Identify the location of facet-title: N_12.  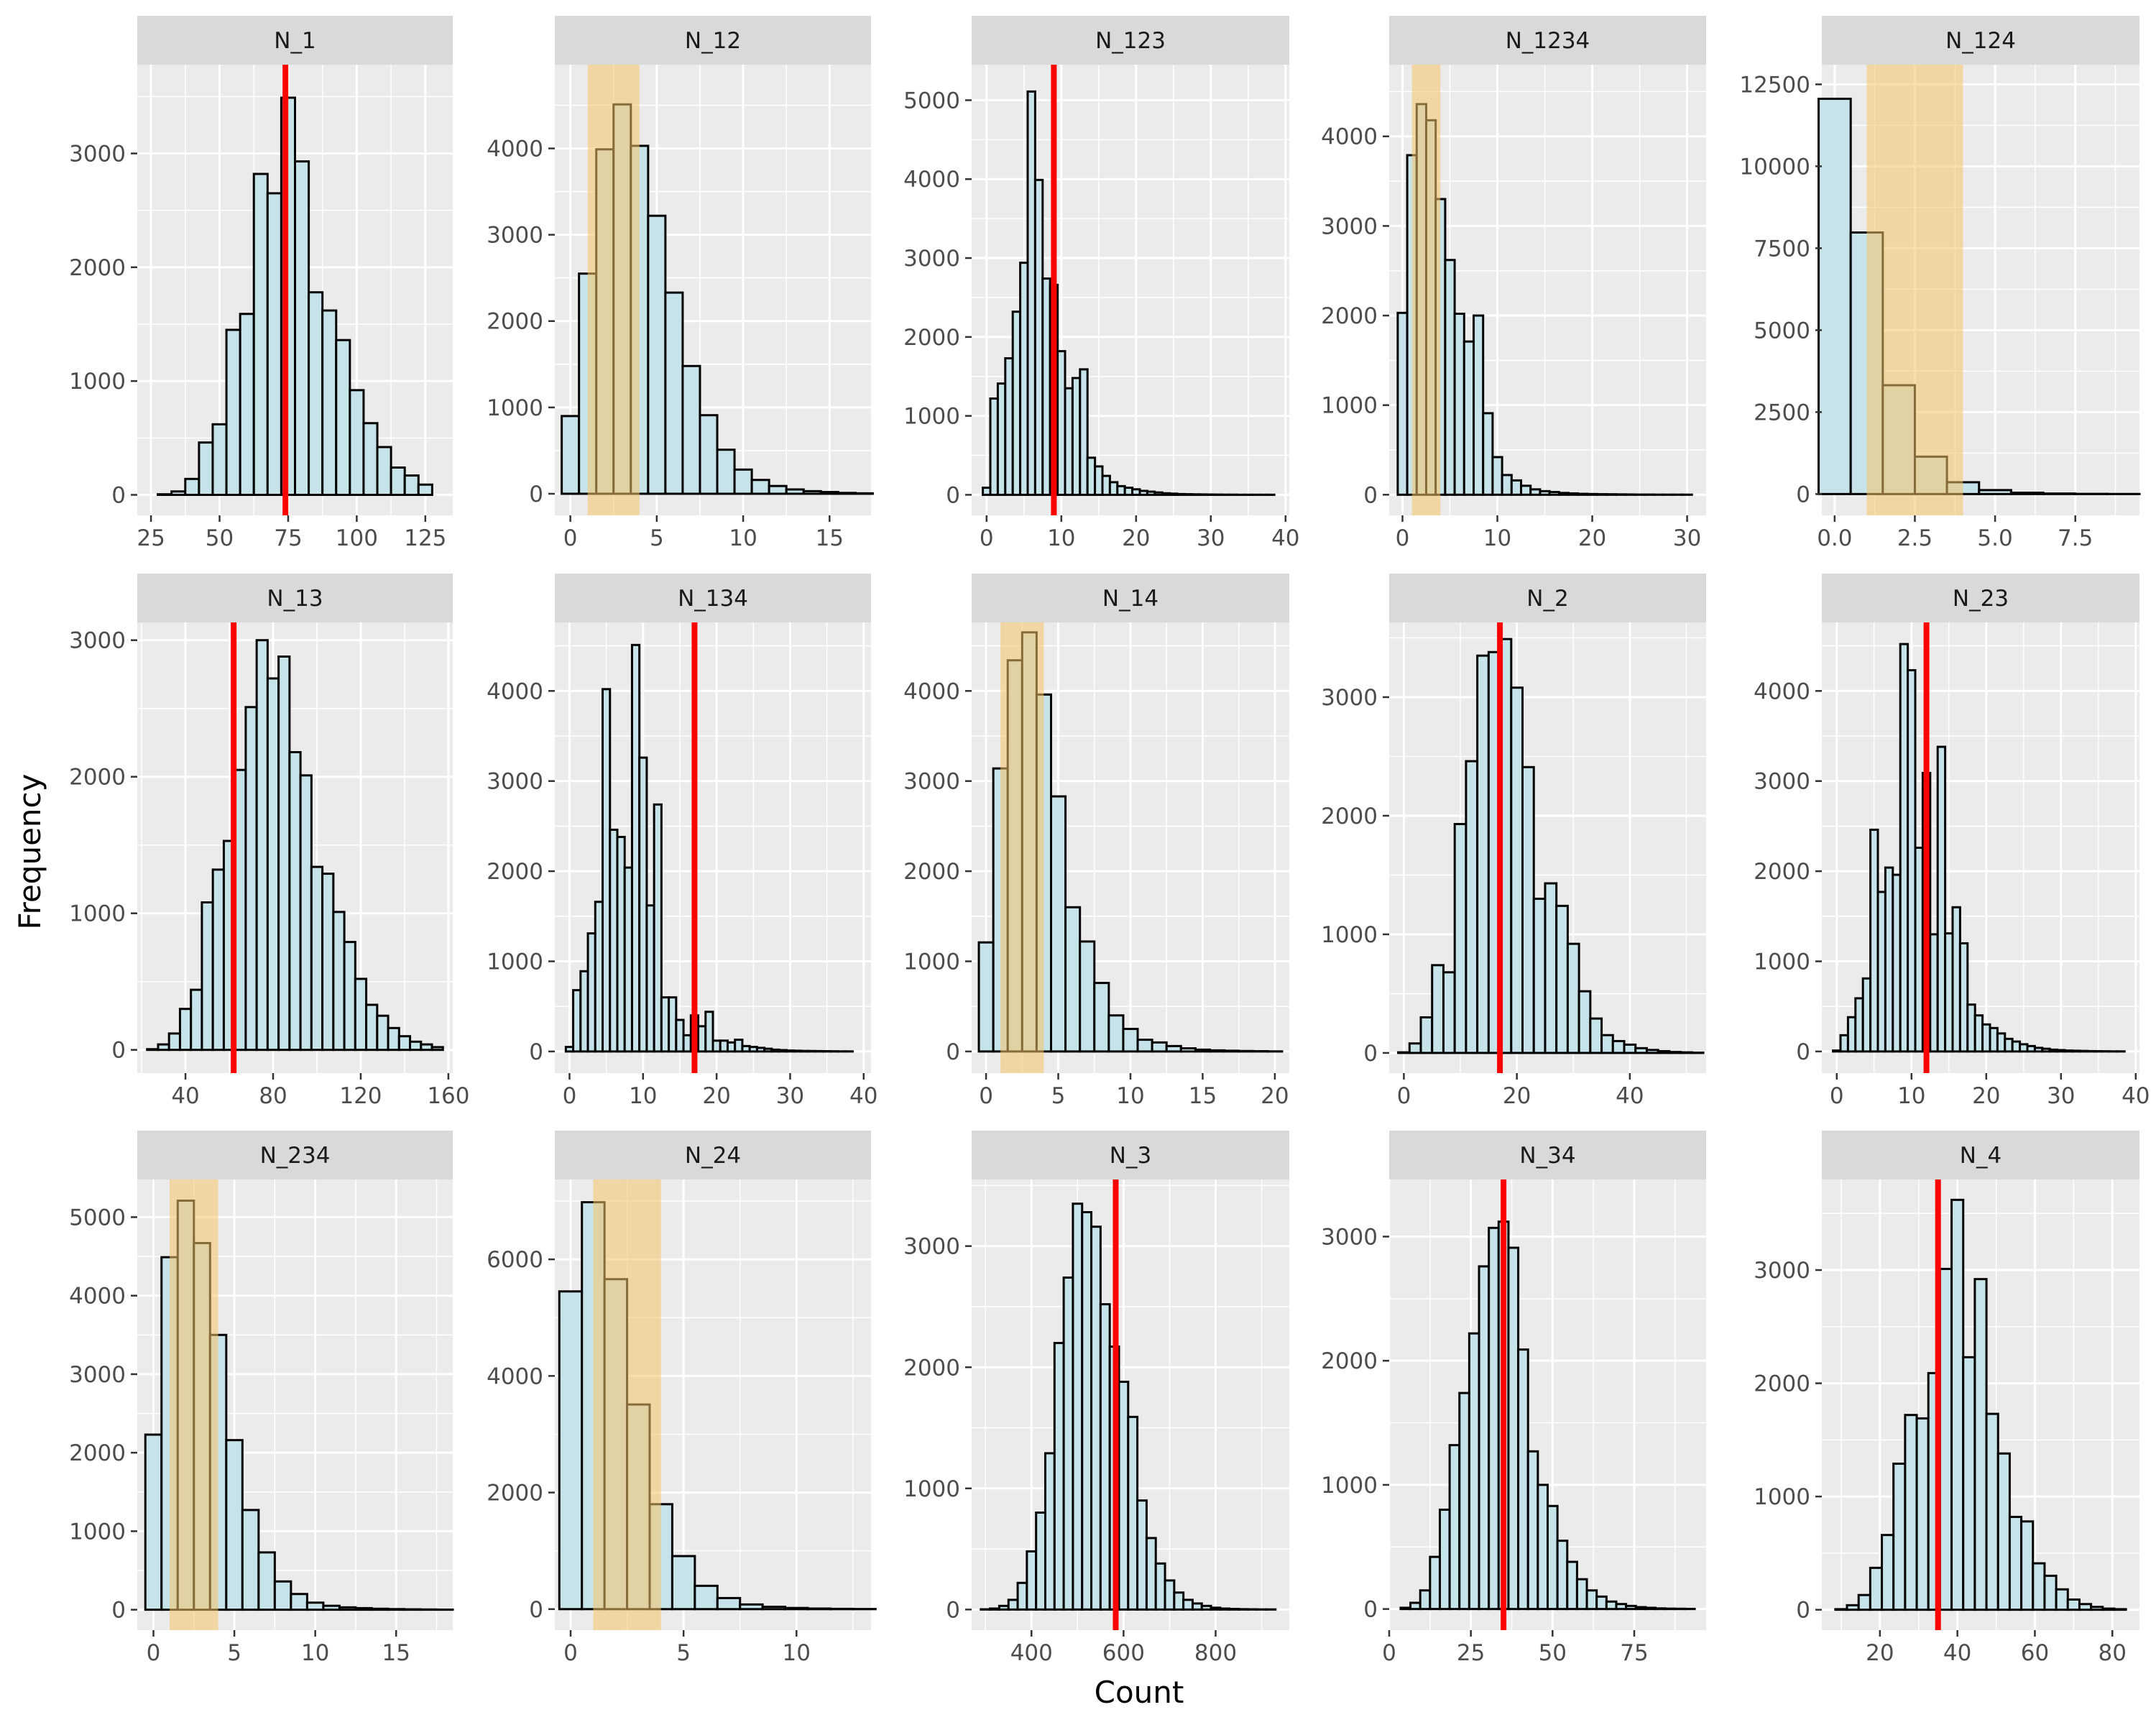
(713, 41).